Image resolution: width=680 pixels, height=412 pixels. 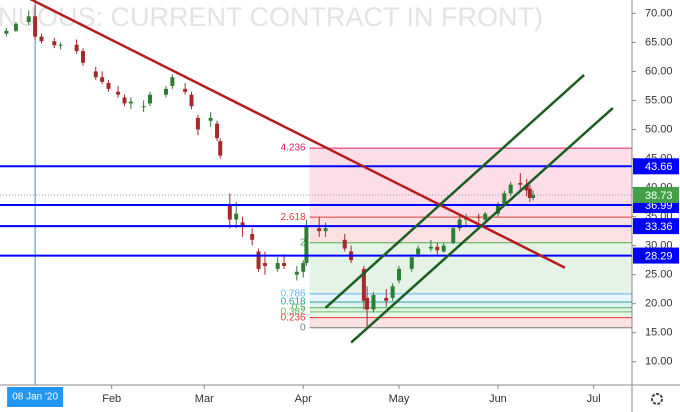 What do you see at coordinates (303, 399) in the screenshot?
I see `x-tick-label: Apr` at bounding box center [303, 399].